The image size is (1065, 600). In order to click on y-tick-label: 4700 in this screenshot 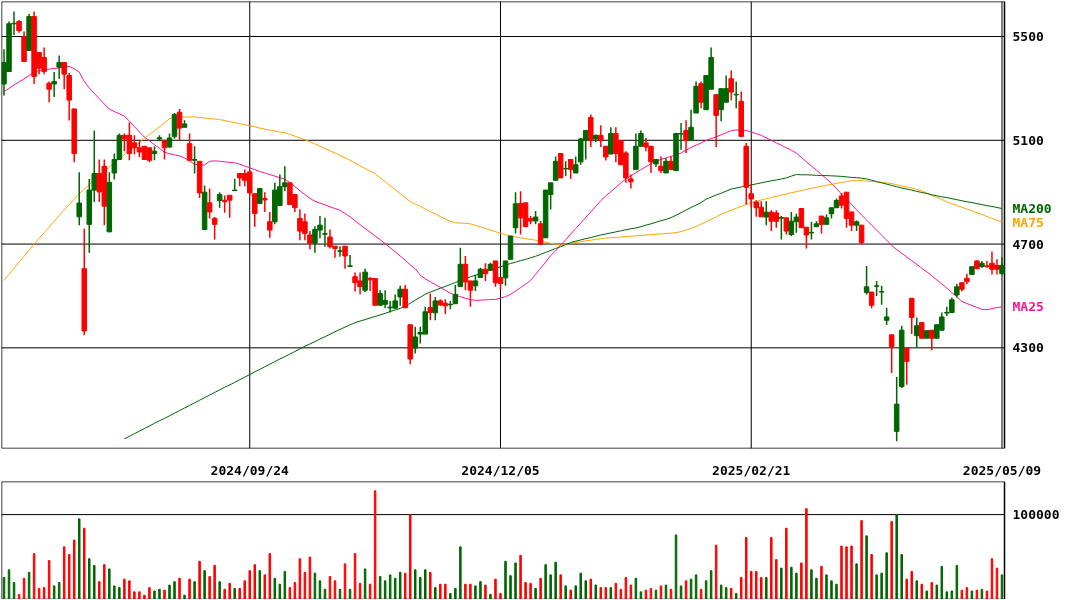, I will do `click(1028, 244)`.